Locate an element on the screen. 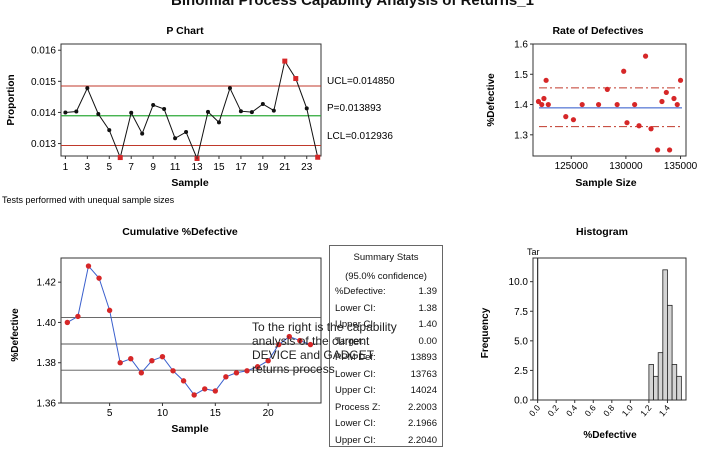  summary-stat-value: 14024 is located at coordinates (424, 391).